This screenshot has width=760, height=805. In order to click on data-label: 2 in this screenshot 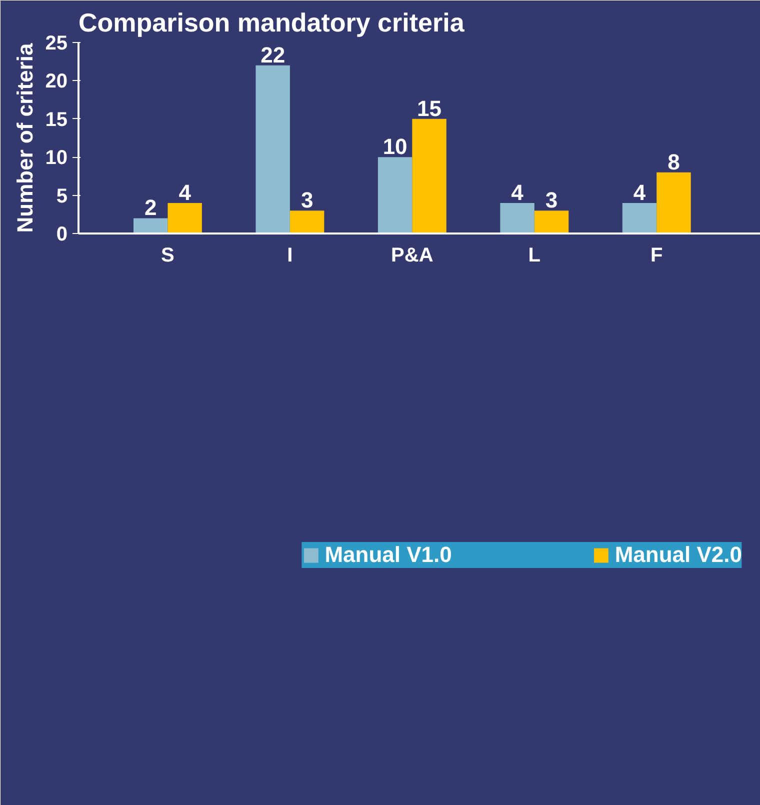, I will do `click(150, 207)`.